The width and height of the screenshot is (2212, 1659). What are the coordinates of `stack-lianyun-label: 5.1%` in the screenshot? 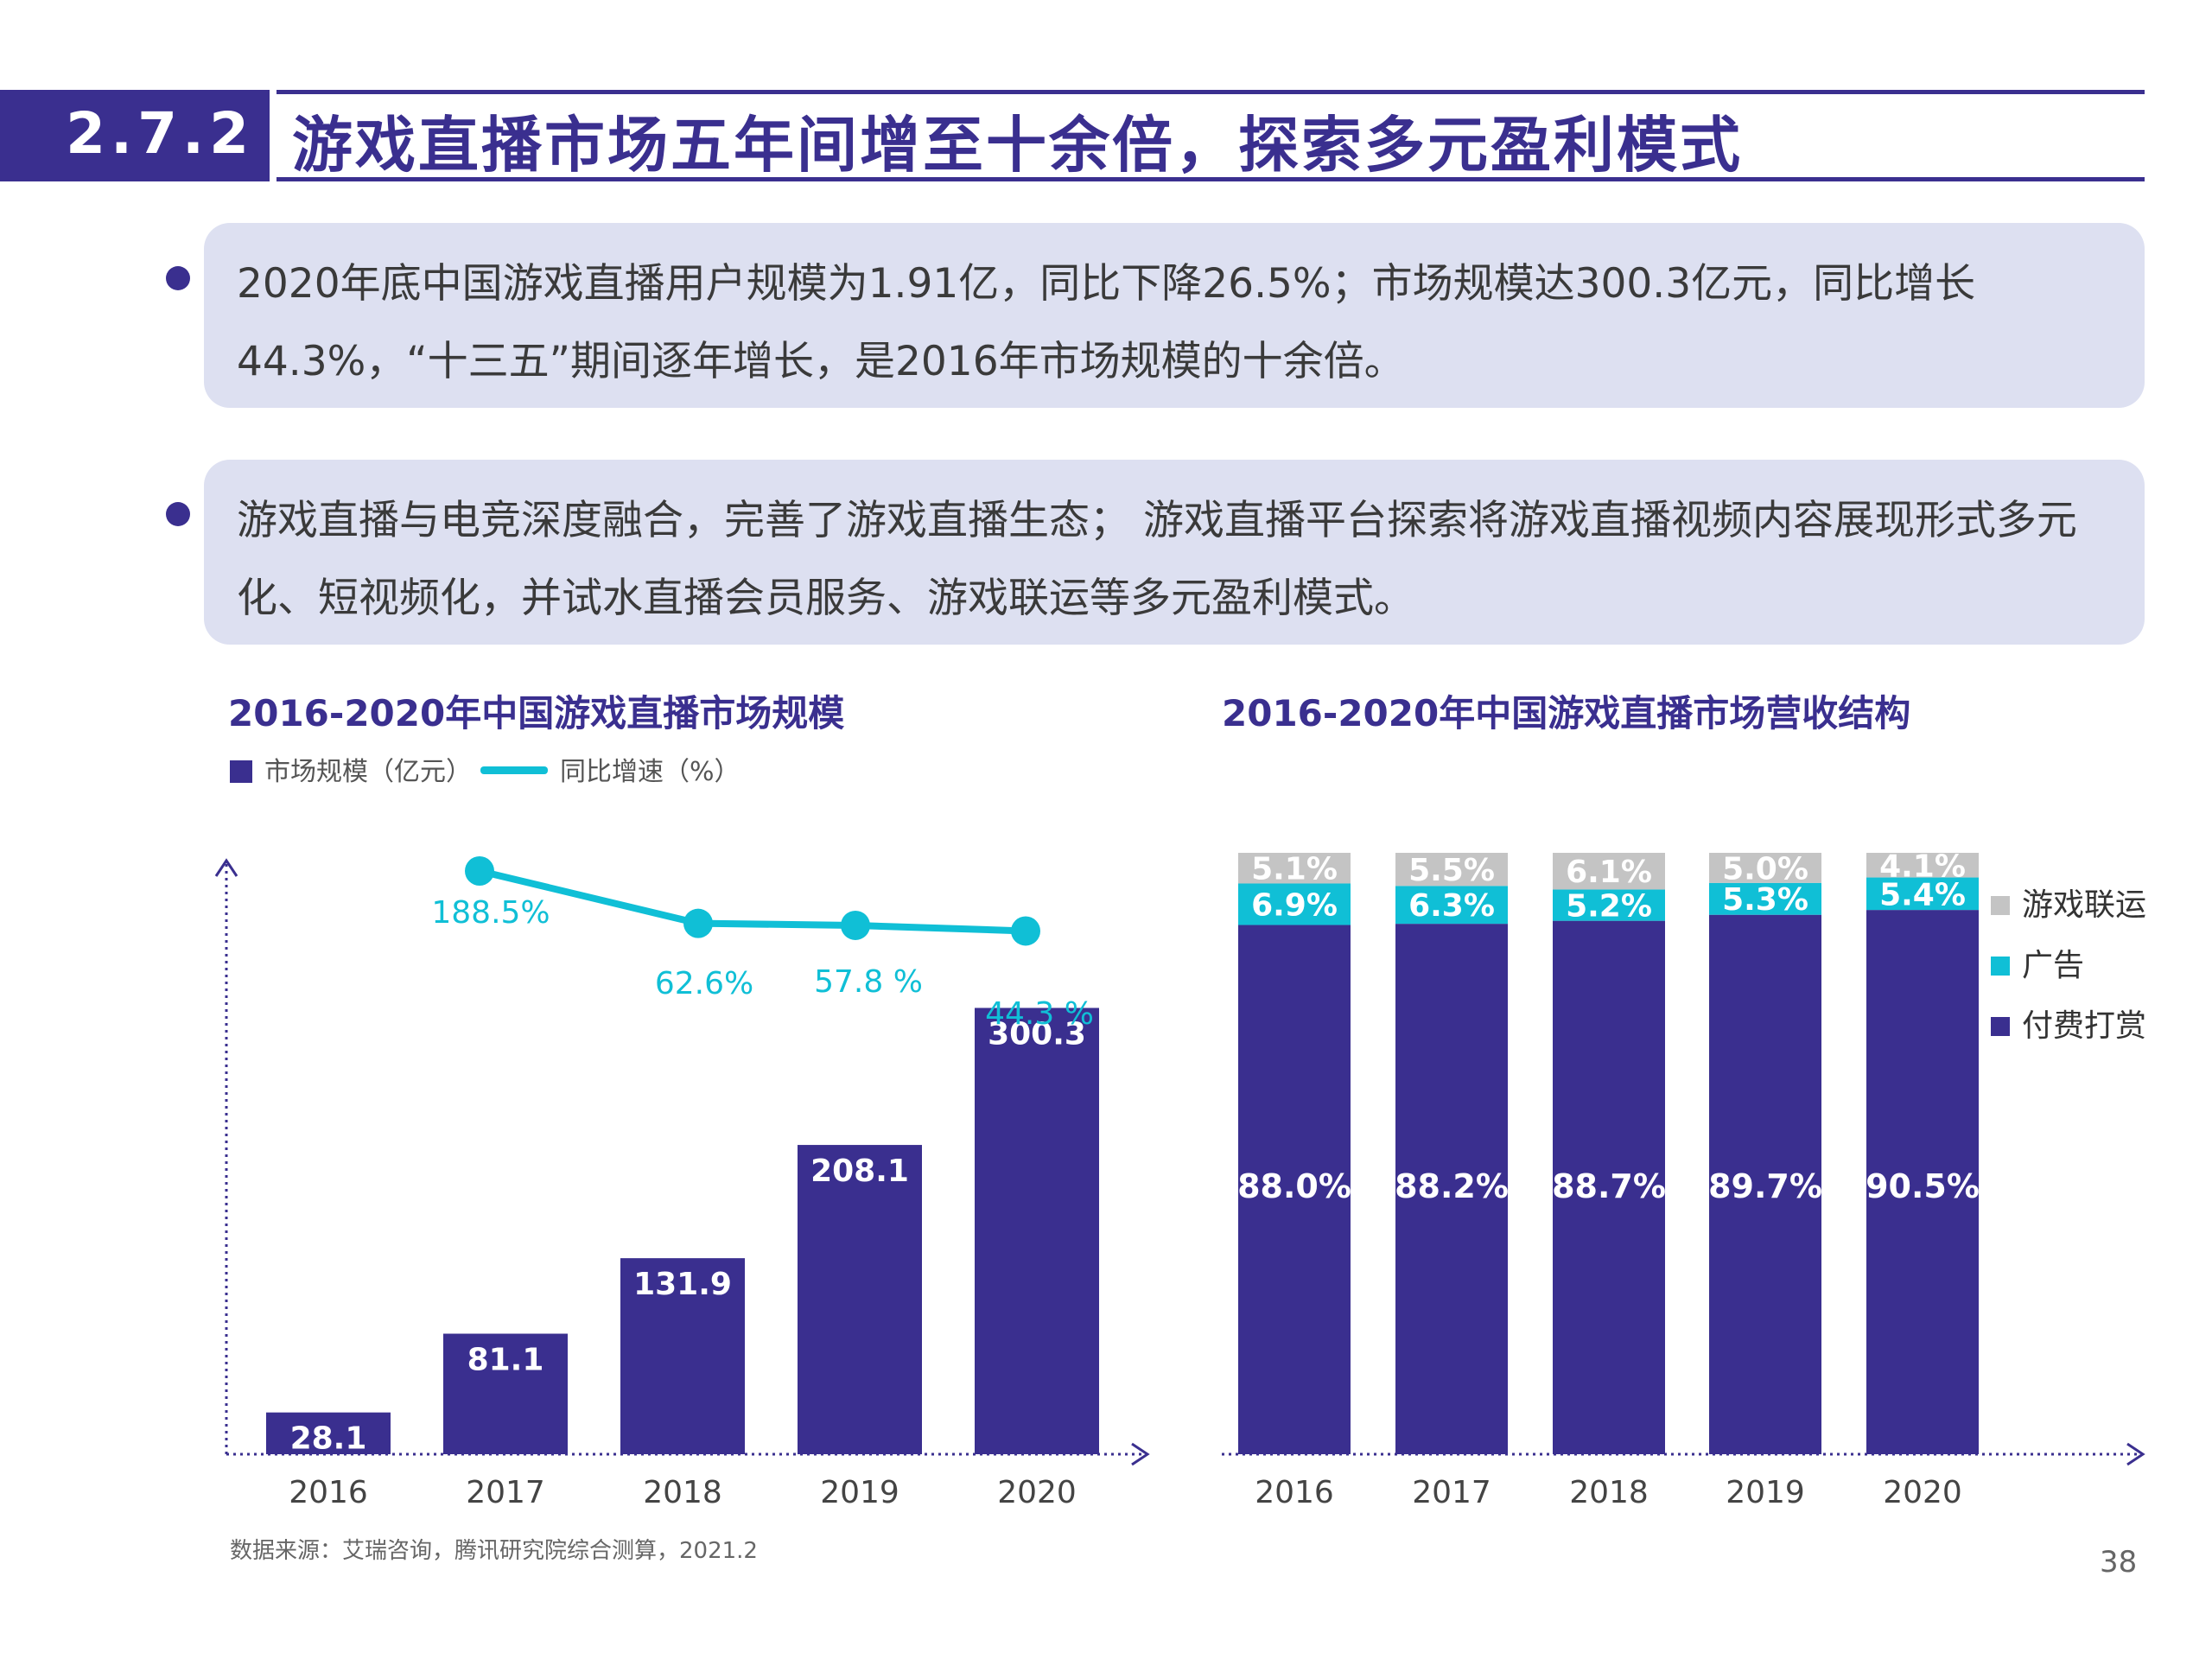 It's located at (1294, 869).